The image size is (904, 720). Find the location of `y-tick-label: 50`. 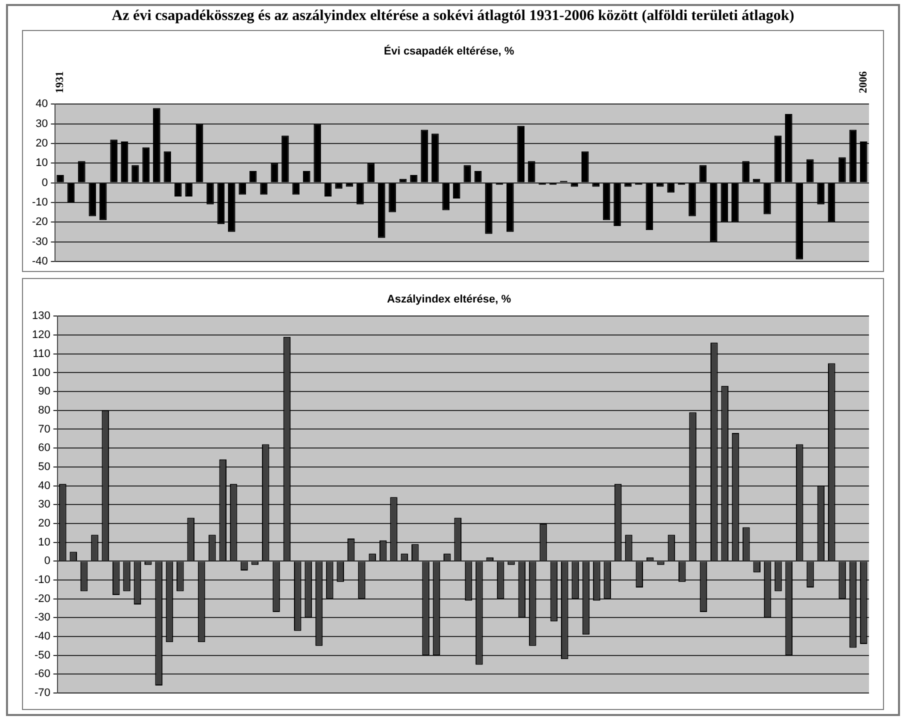

y-tick-label: 50 is located at coordinates (44, 466).